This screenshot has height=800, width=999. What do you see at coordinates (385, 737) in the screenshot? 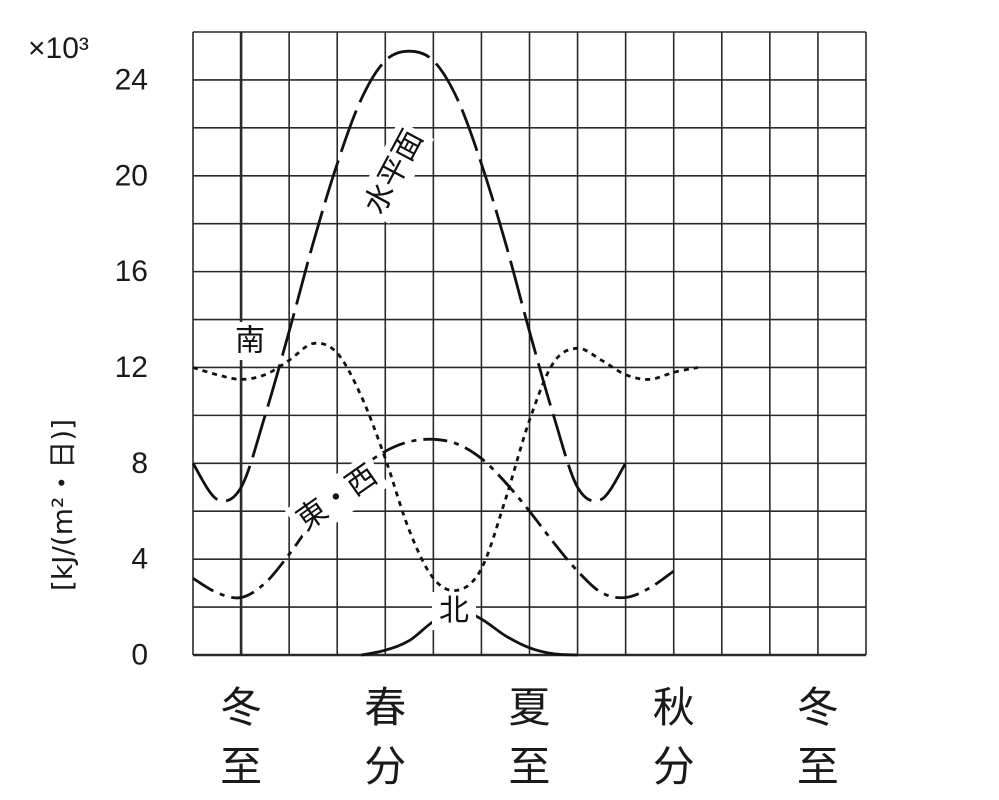
I see `x-tick-label: 春分` at bounding box center [385, 737].